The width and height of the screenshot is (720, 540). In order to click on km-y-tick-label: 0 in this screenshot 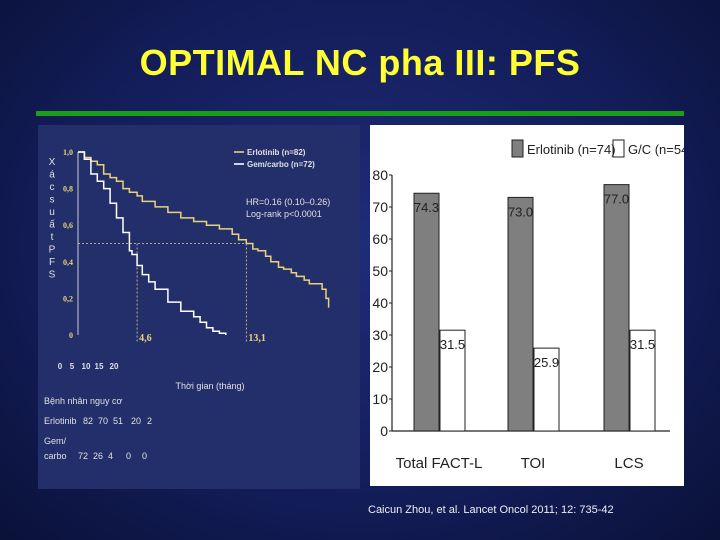, I will do `click(71, 335)`.